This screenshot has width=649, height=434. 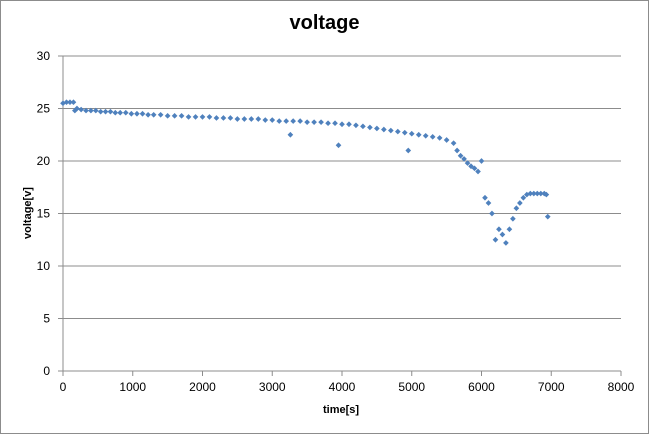 I want to click on x-tick-label: 1000, so click(x=132, y=387).